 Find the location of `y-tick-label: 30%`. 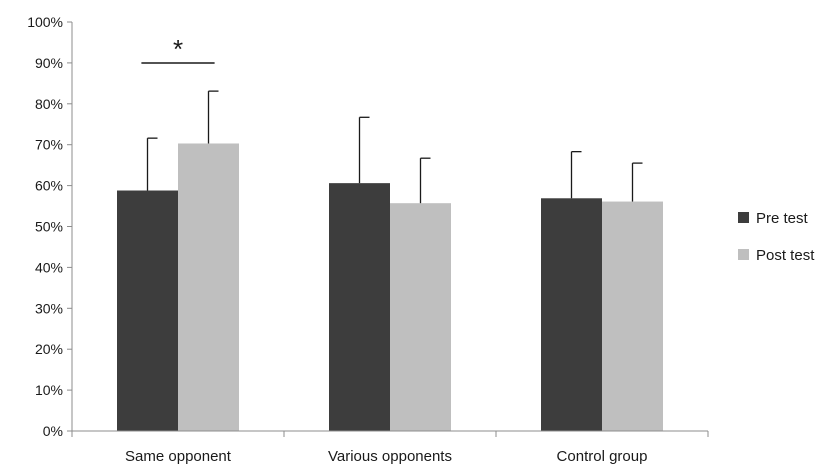

y-tick-label: 30% is located at coordinates (49, 308).